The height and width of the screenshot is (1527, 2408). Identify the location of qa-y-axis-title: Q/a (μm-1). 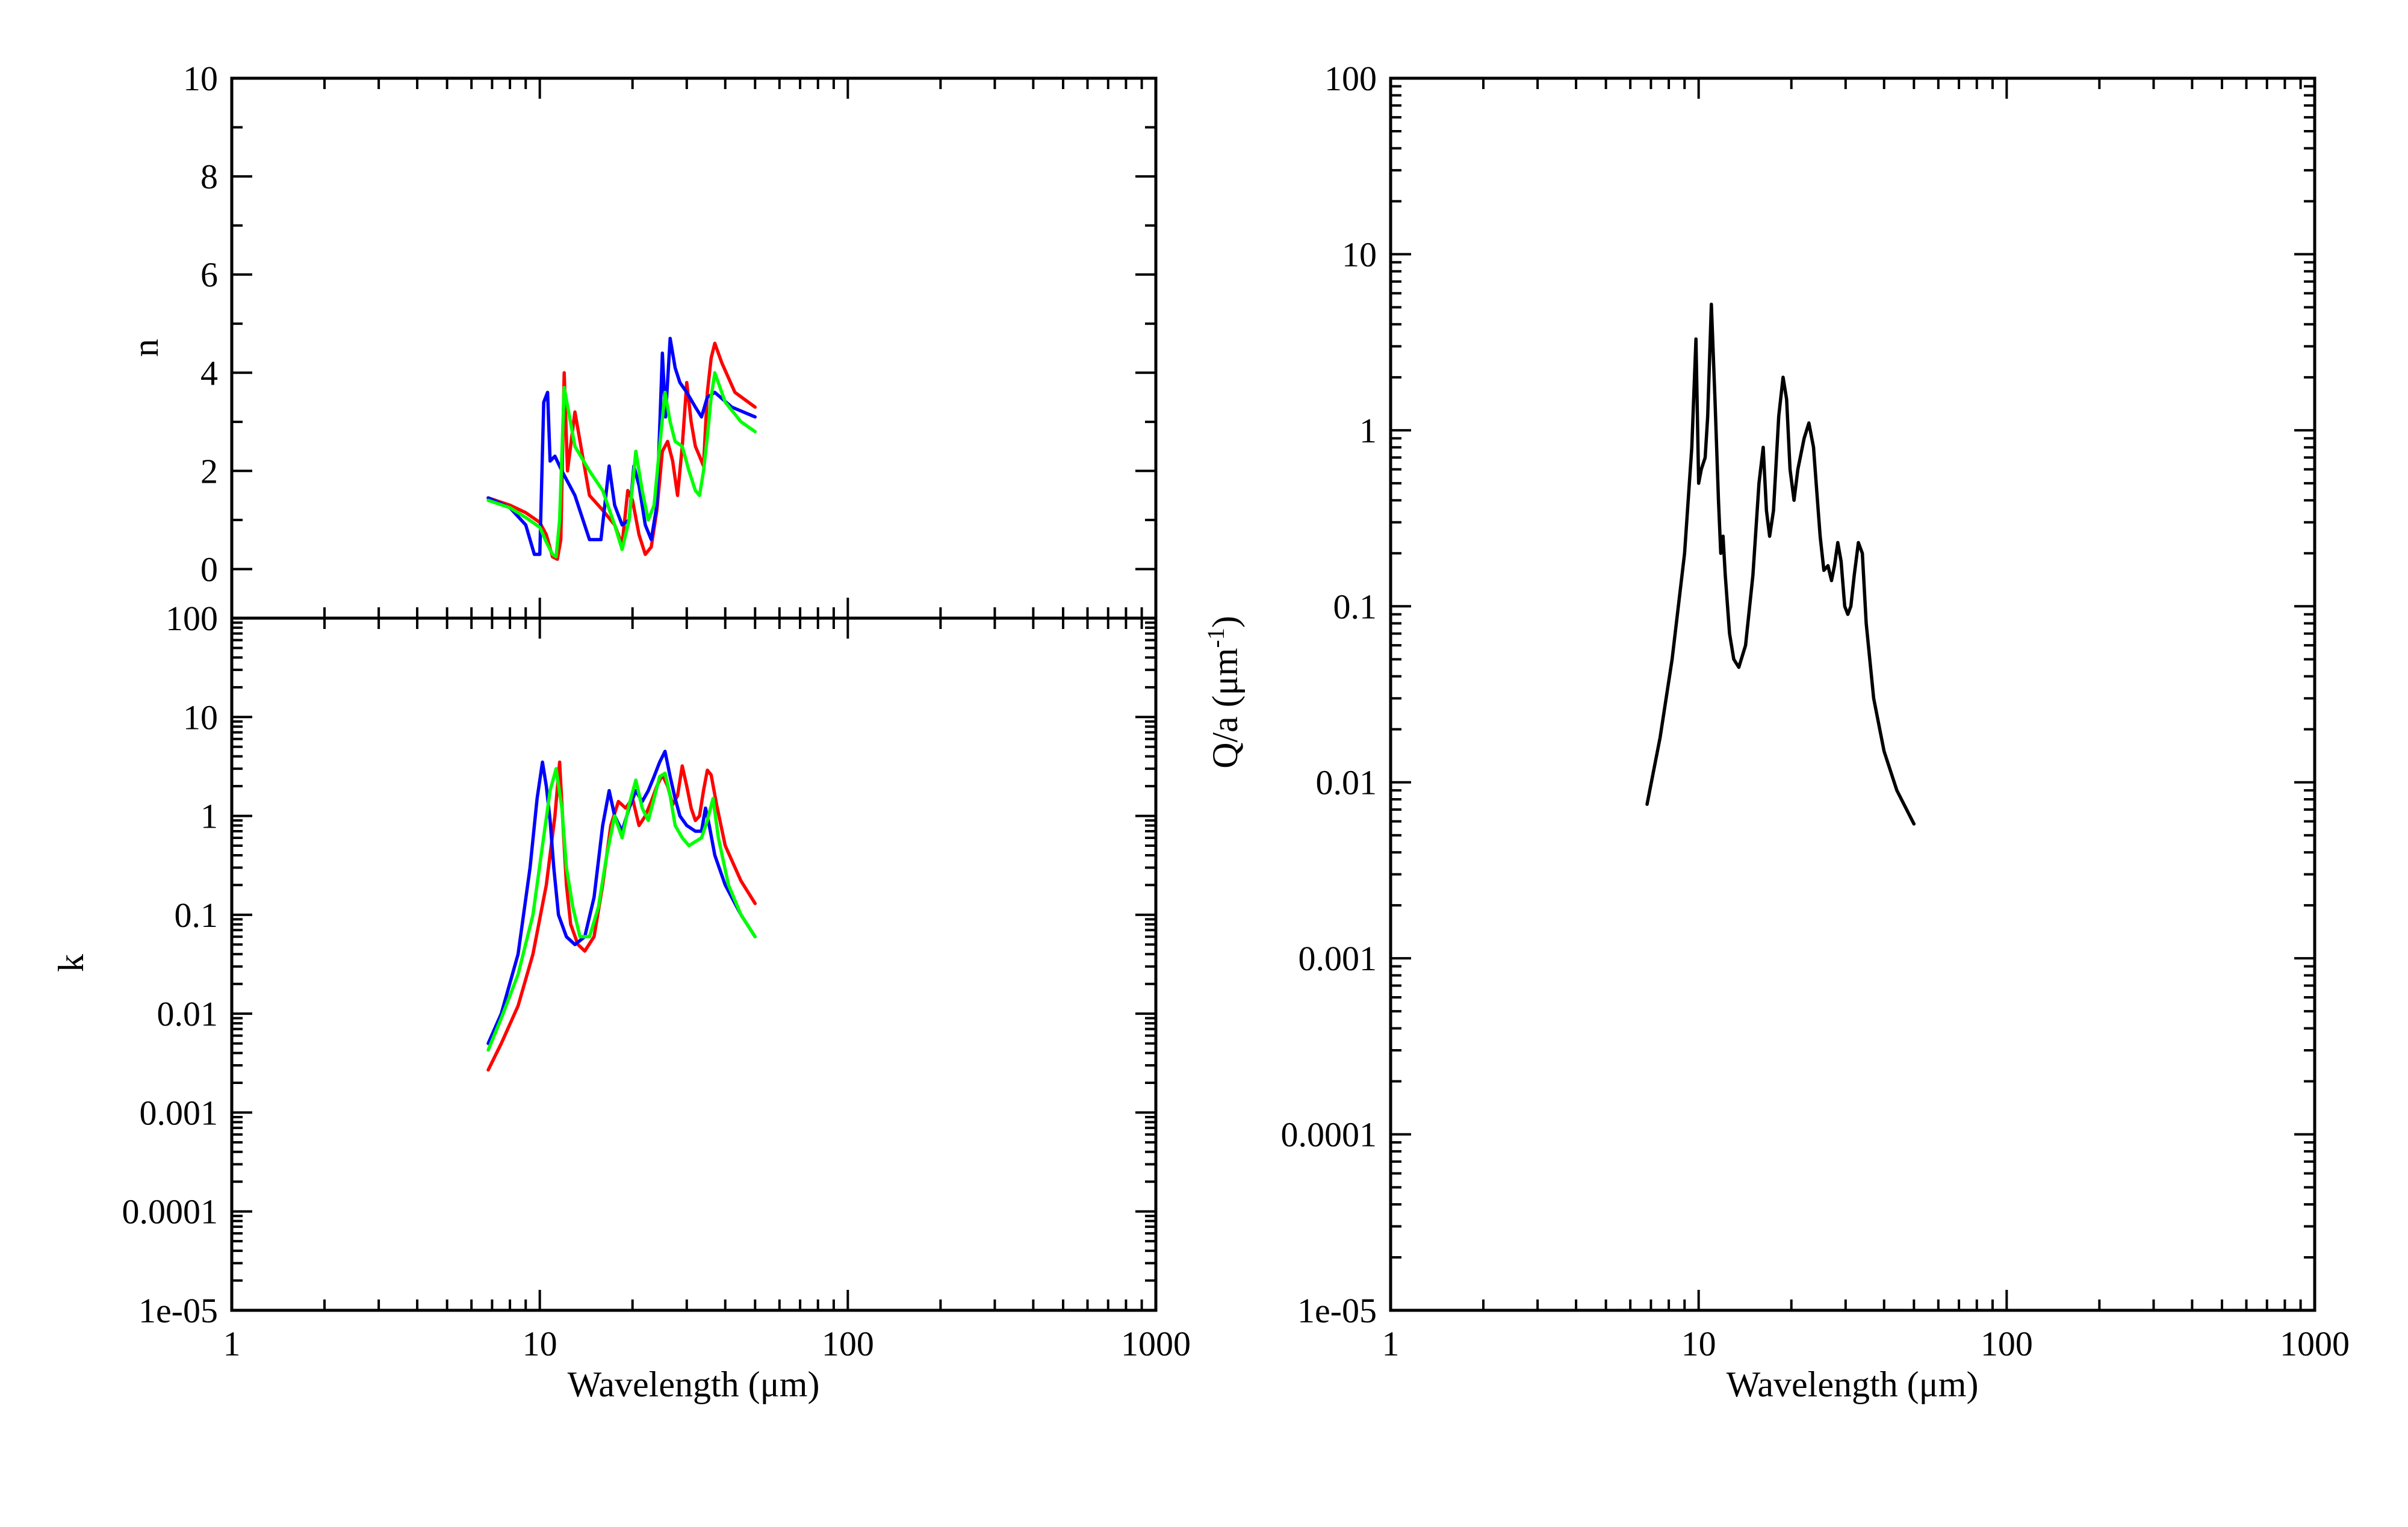
(1224, 692).